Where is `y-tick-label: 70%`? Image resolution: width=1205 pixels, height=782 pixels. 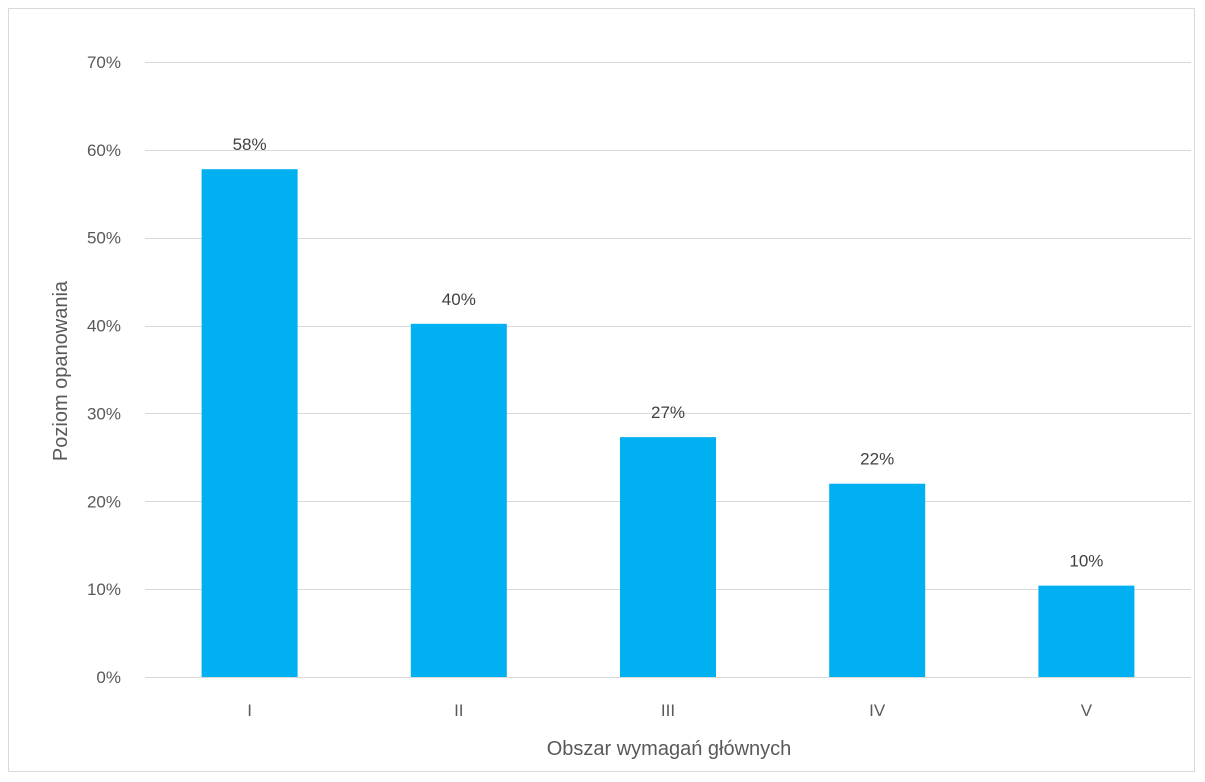 y-tick-label: 70% is located at coordinates (104, 62).